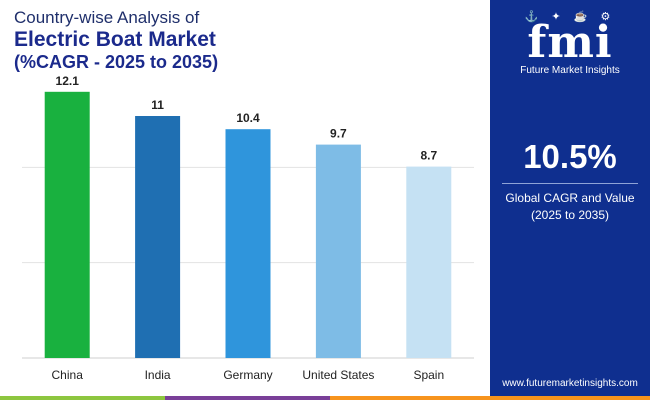  What do you see at coordinates (428, 156) in the screenshot?
I see `data-label: 8.7` at bounding box center [428, 156].